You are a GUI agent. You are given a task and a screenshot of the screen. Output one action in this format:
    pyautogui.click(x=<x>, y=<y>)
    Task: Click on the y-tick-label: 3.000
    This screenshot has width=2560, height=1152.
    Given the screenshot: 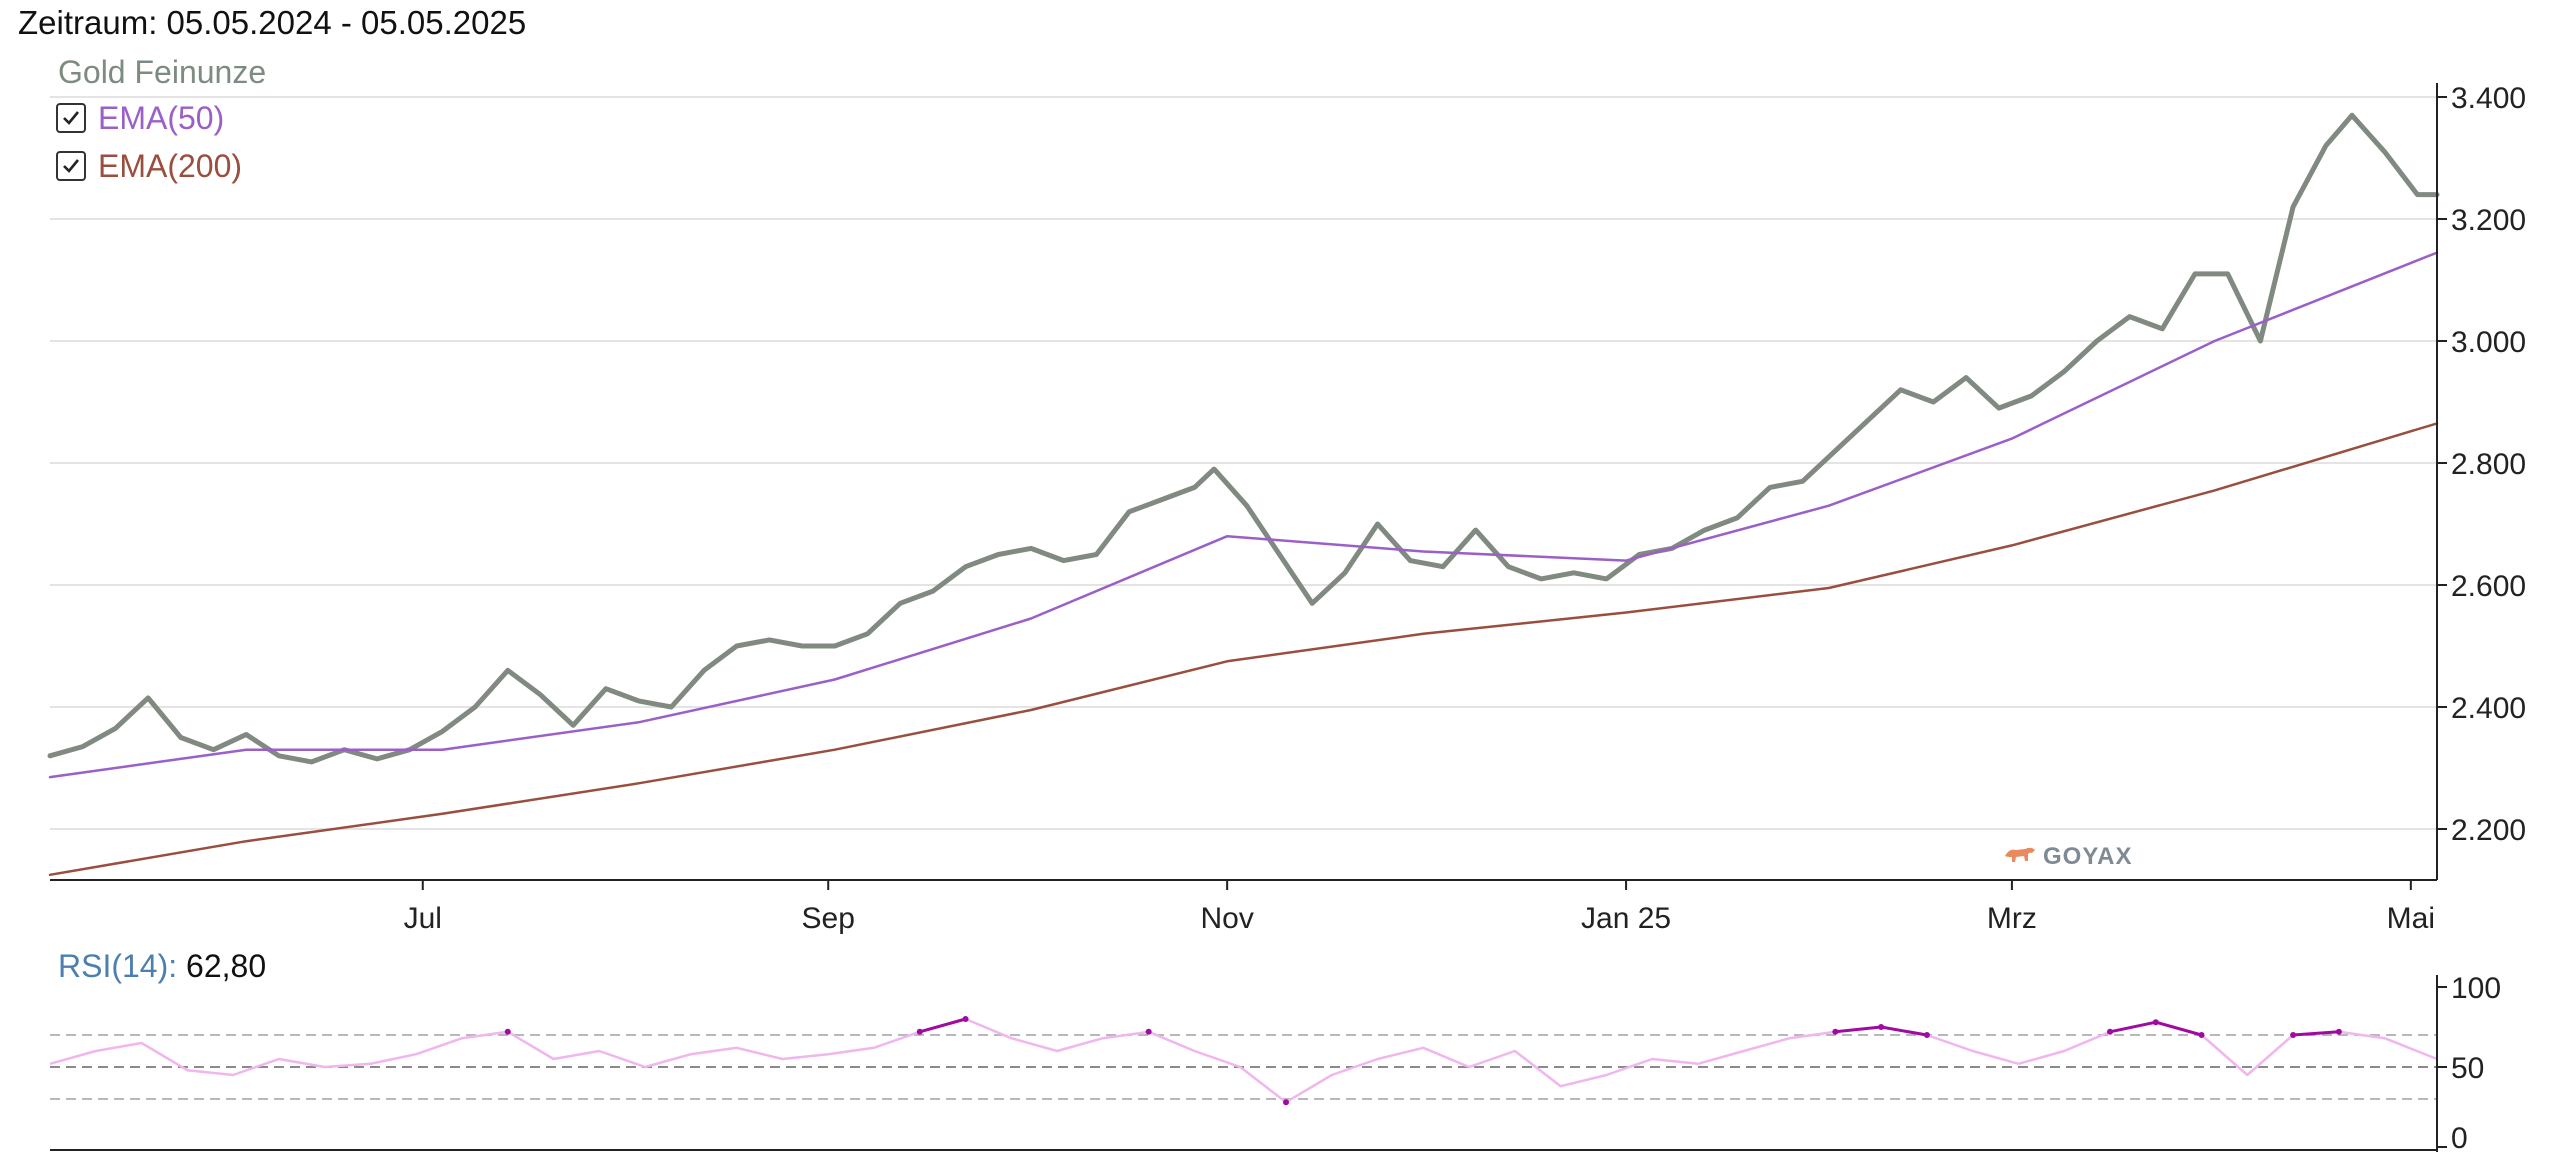 What is the action you would take?
    pyautogui.click(x=2488, y=342)
    